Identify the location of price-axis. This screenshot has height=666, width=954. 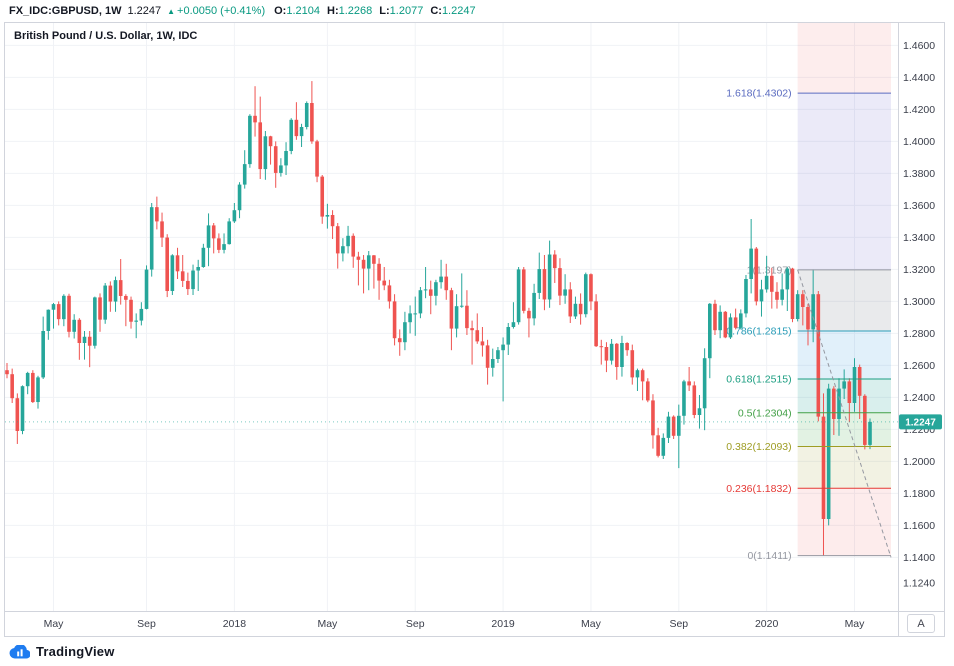
(921, 317).